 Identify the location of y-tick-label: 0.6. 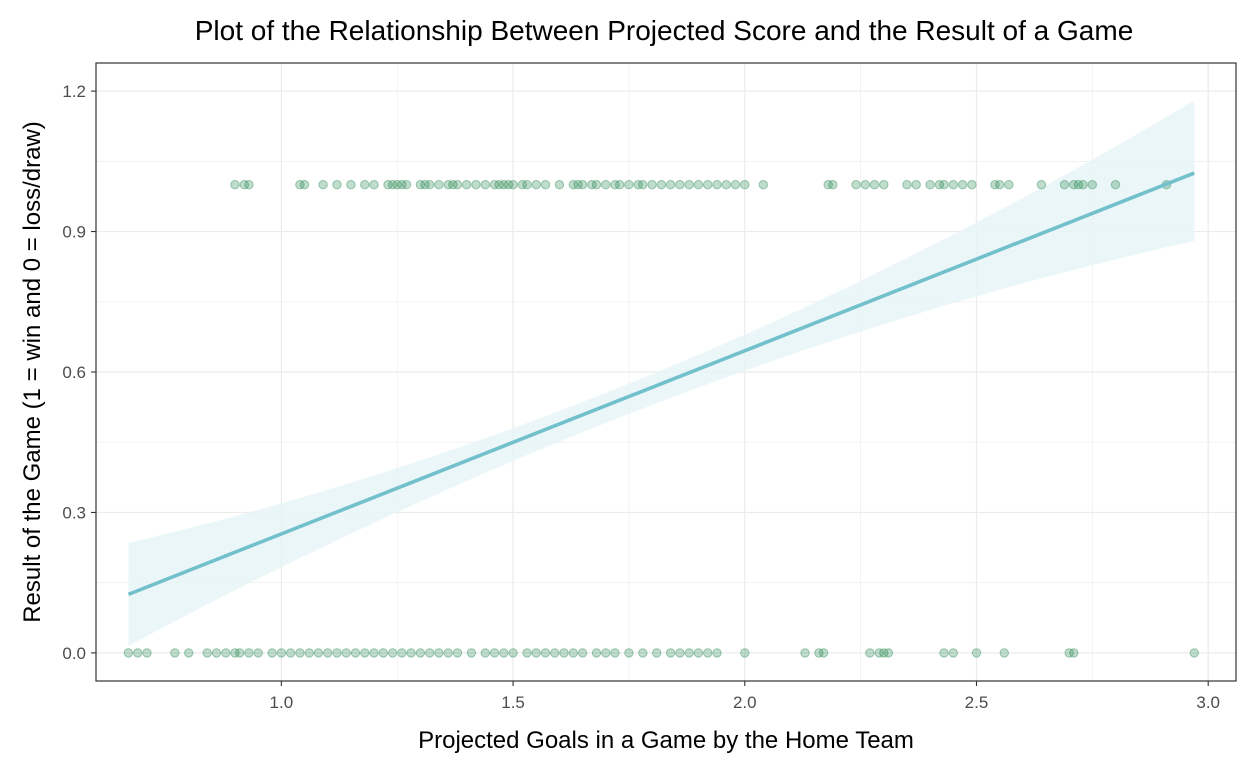
(74, 372).